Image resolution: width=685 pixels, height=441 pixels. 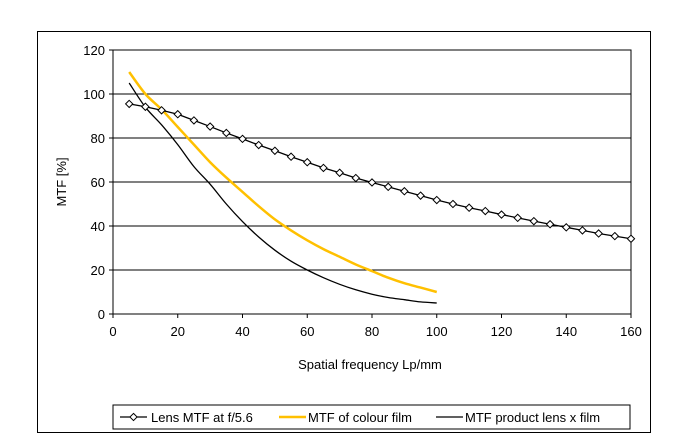 What do you see at coordinates (98, 138) in the screenshot?
I see `y-tick-label: 80` at bounding box center [98, 138].